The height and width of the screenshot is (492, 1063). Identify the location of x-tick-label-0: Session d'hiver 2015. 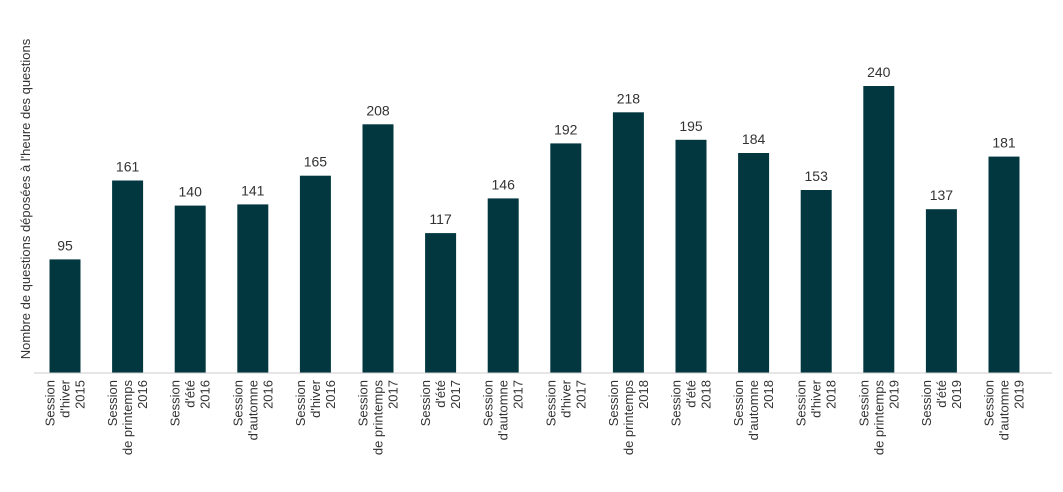
(65, 402).